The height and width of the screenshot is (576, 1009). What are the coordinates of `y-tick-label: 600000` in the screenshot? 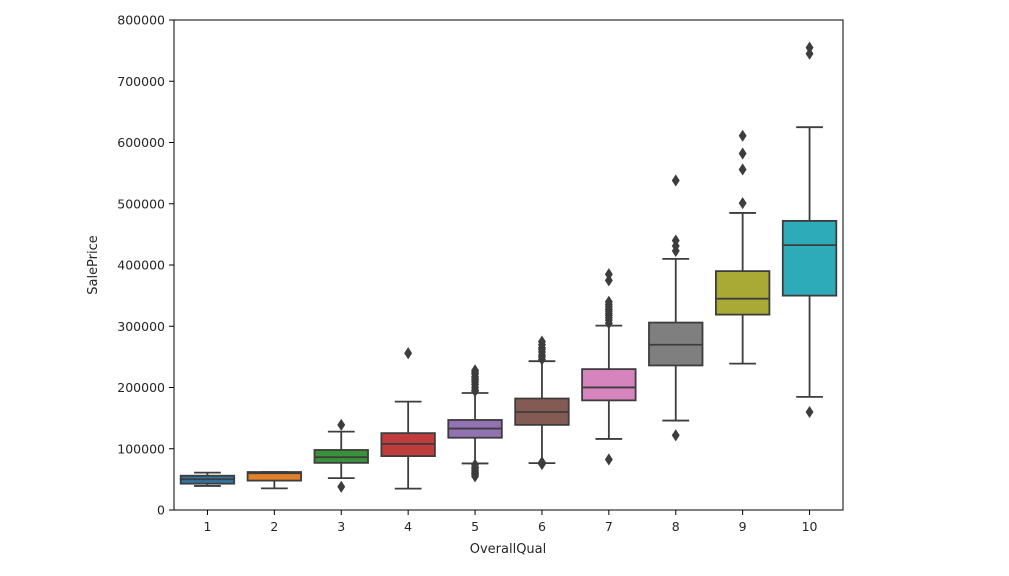 It's located at (141, 142).